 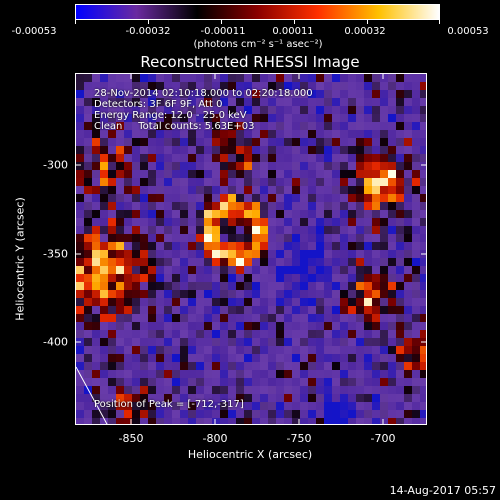 What do you see at coordinates (170, 115) in the screenshot?
I see `annotation-energy-range: Energy Range: 12.0 - 25.0 keV` at bounding box center [170, 115].